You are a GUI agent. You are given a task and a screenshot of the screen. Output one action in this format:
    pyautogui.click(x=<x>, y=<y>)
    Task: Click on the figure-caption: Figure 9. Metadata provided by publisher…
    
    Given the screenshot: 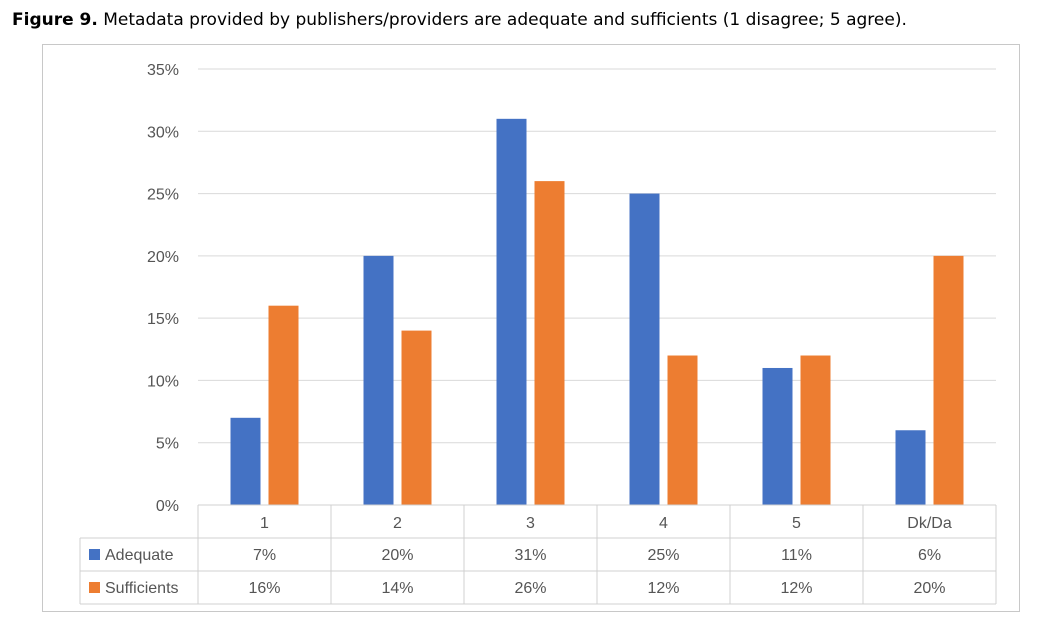 What is the action you would take?
    pyautogui.click(x=459, y=20)
    